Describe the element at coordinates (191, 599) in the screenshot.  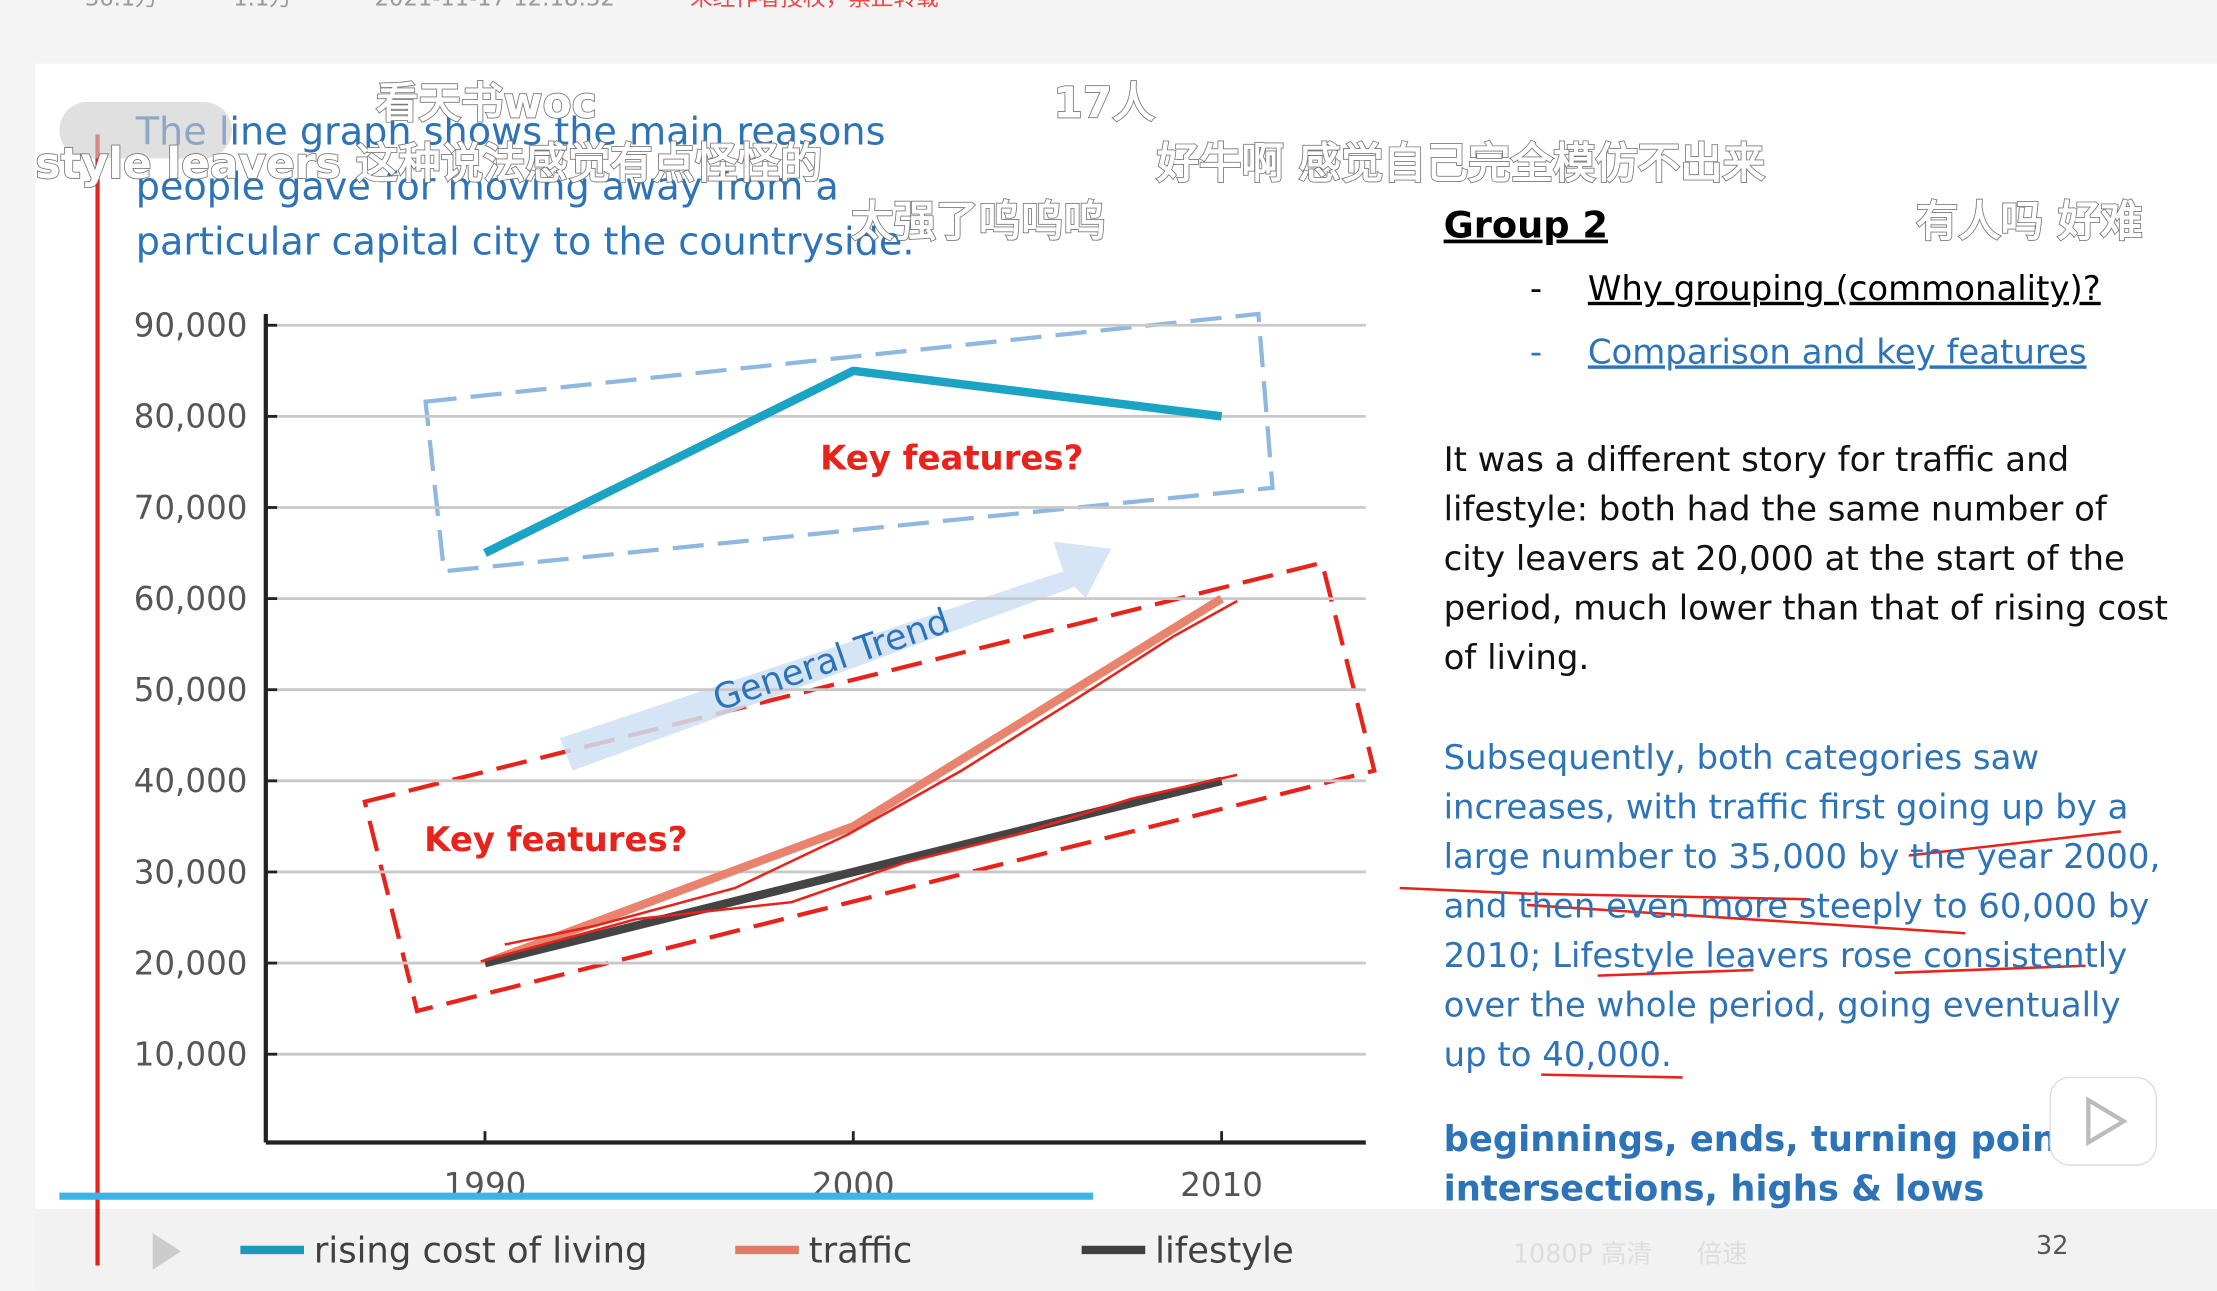
I see `y-tick-label: 60,000` at that location.